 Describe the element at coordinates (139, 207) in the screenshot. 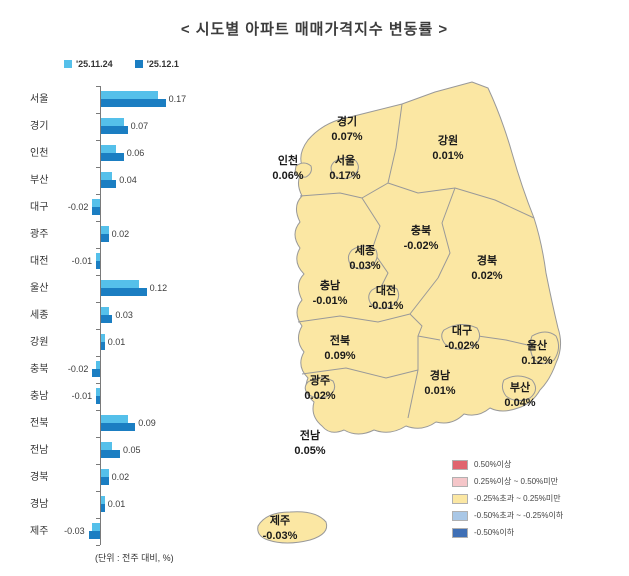

I see `chart-row: 대구 -0.02` at that location.